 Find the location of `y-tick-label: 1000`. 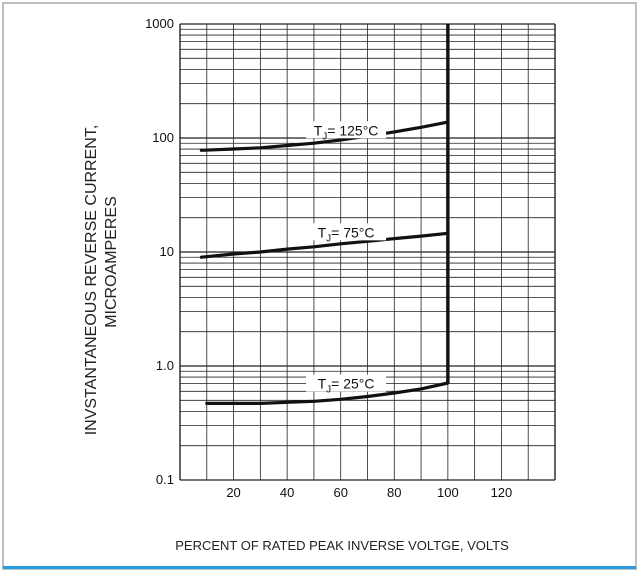

y-tick-label: 1000 is located at coordinates (159, 23).